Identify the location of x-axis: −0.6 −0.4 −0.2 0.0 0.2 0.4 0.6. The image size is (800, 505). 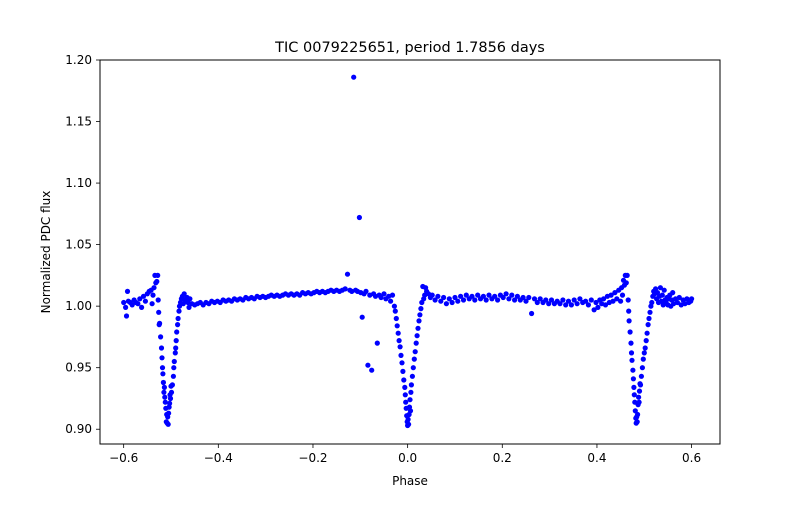
(405, 454).